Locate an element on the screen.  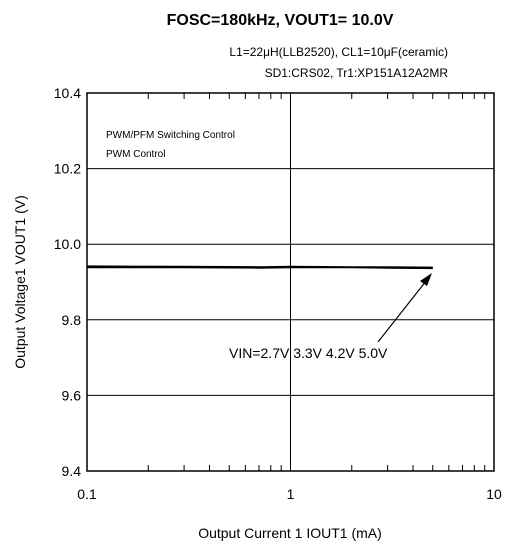
annotation-pwm-pfm: PWM/PFM Switching Control is located at coordinates (170, 135).